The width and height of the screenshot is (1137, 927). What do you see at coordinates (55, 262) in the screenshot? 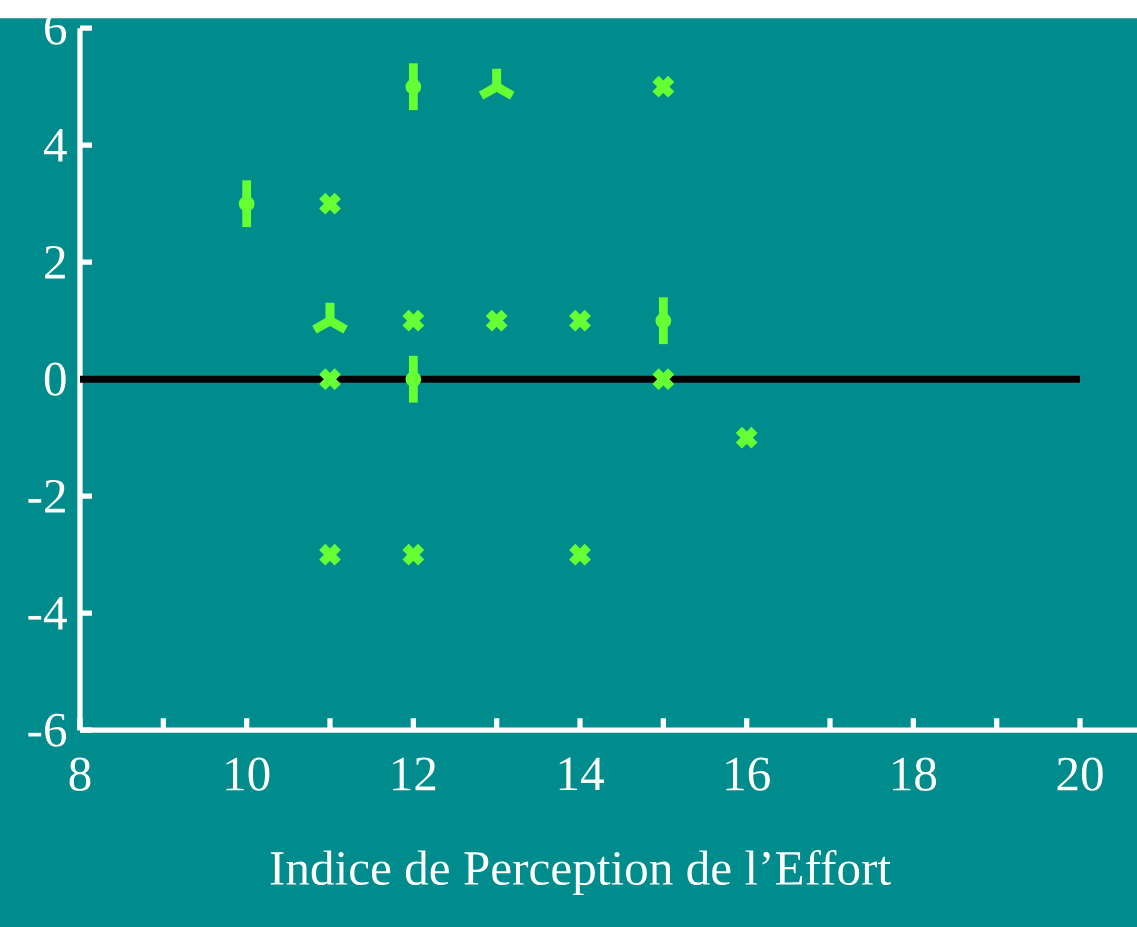
I see `y-tick-label: 2` at bounding box center [55, 262].